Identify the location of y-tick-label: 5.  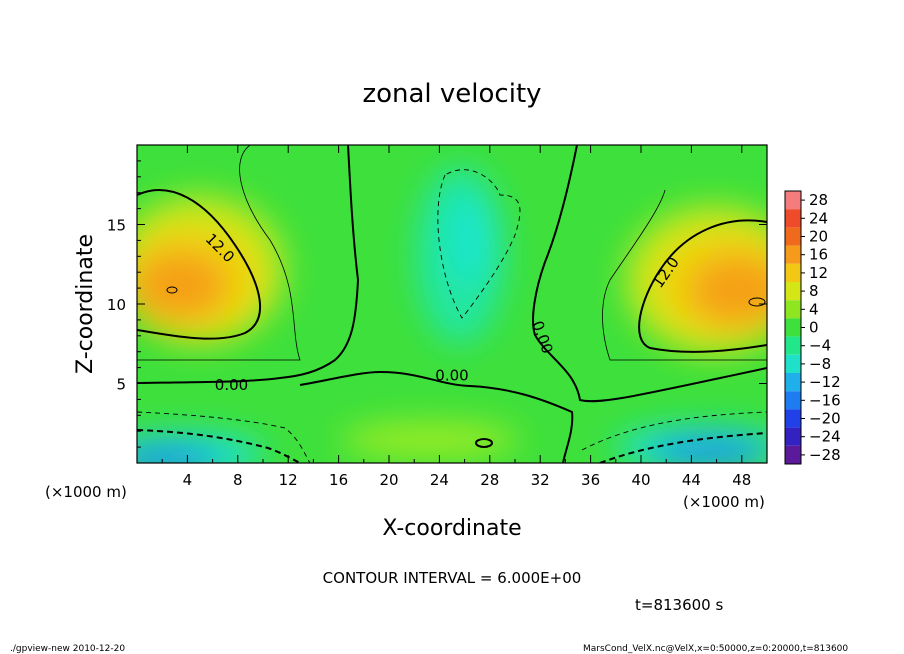
(121, 385).